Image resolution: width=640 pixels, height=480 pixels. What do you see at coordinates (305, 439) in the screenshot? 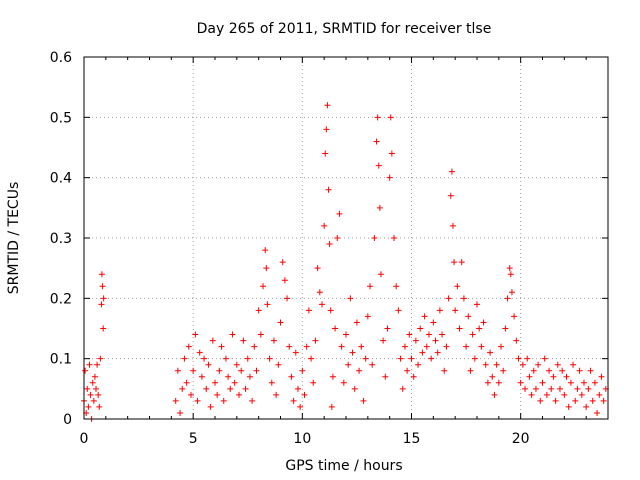
I see `x-tick-labels: 0 5 10 15 20` at bounding box center [305, 439].